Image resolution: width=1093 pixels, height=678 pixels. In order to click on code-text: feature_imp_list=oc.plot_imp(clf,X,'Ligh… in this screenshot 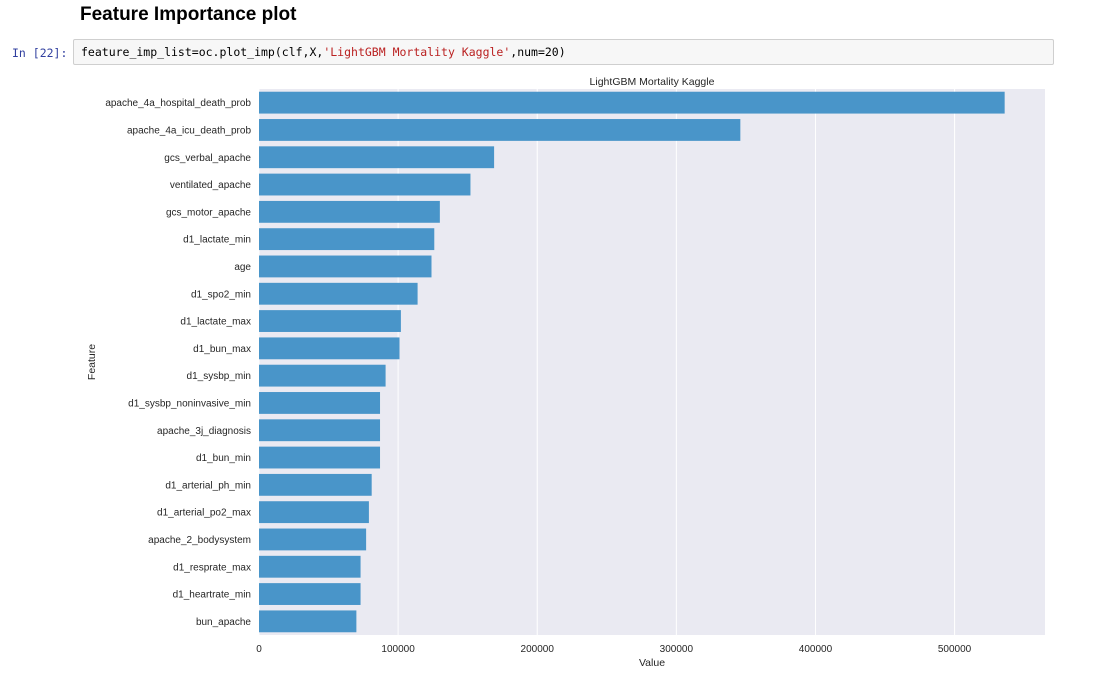, I will do `click(323, 52)`.